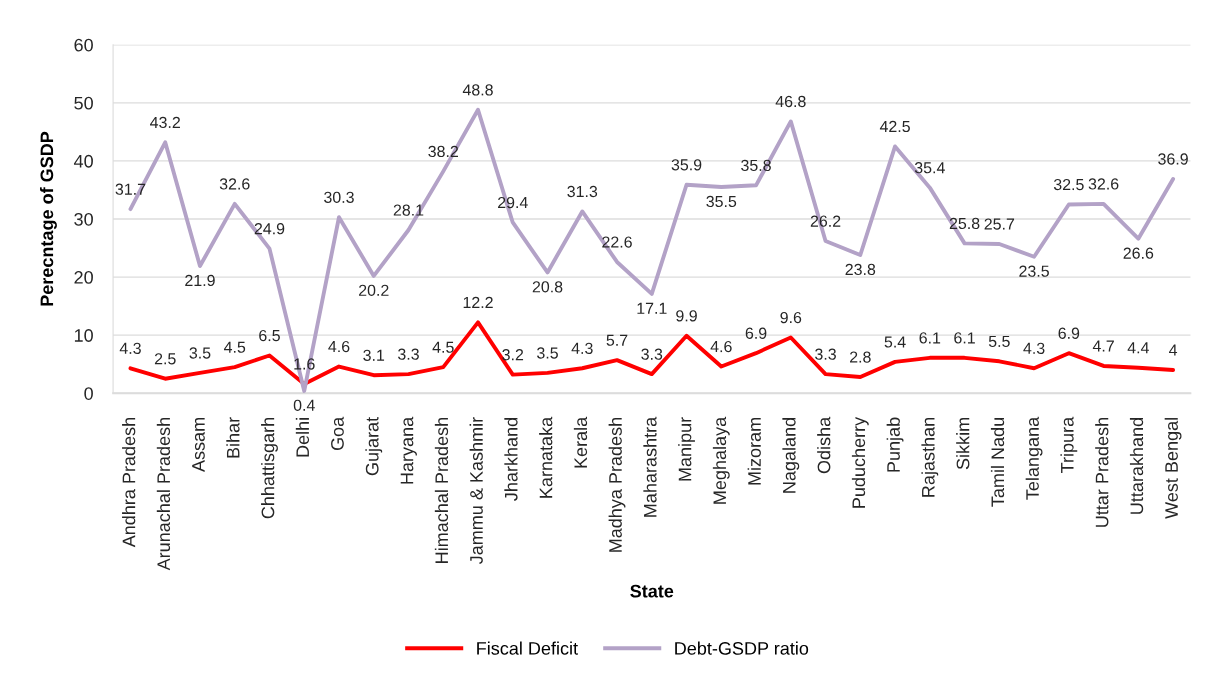  What do you see at coordinates (200, 280) in the screenshot?
I see `data-label: 21.9` at bounding box center [200, 280].